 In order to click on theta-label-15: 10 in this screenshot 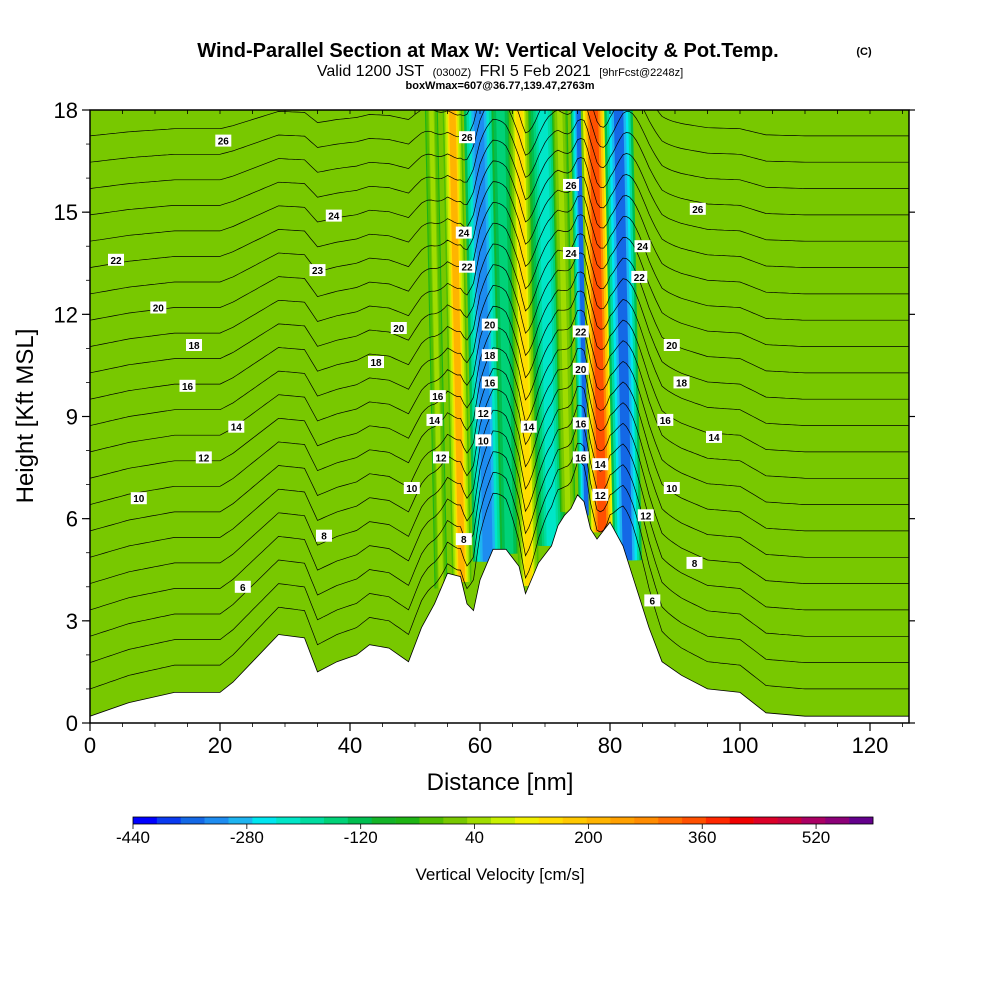, I will do `click(411, 488)`.